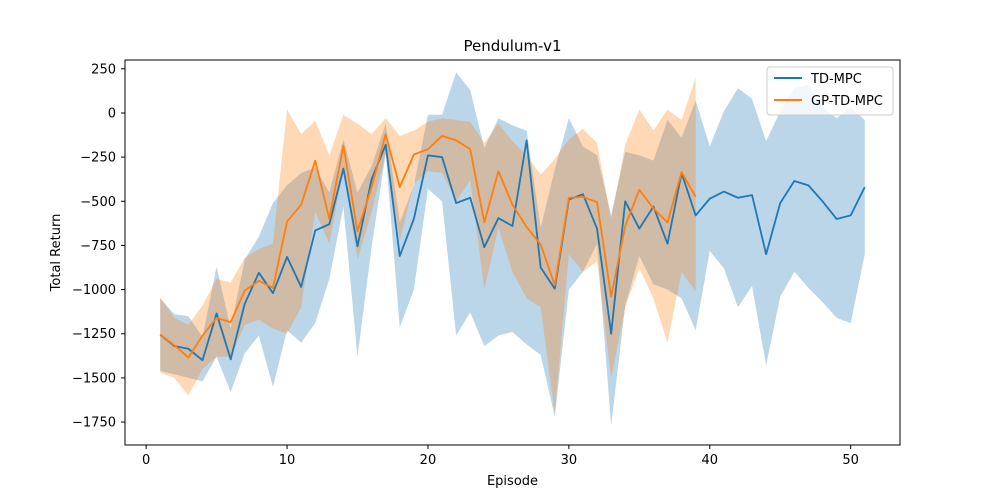 The width and height of the screenshot is (1000, 500). What do you see at coordinates (98, 158) in the screenshot?
I see `y-tick-label: −250` at bounding box center [98, 158].